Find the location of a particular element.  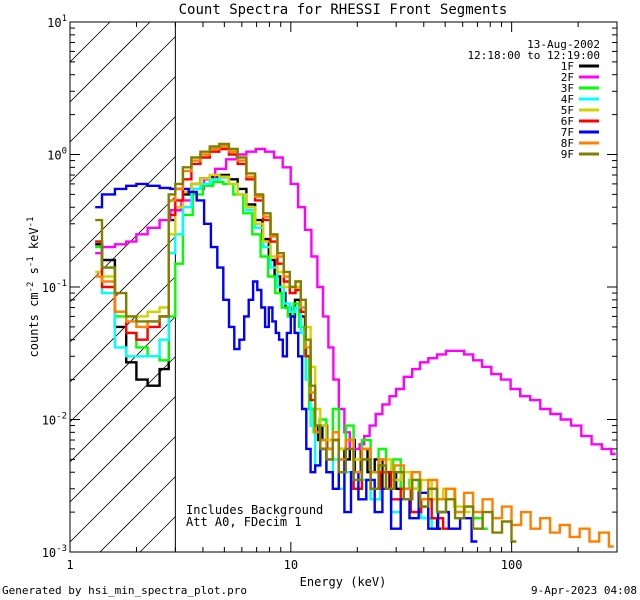

legend-label-1F: 1F is located at coordinates (567, 66).